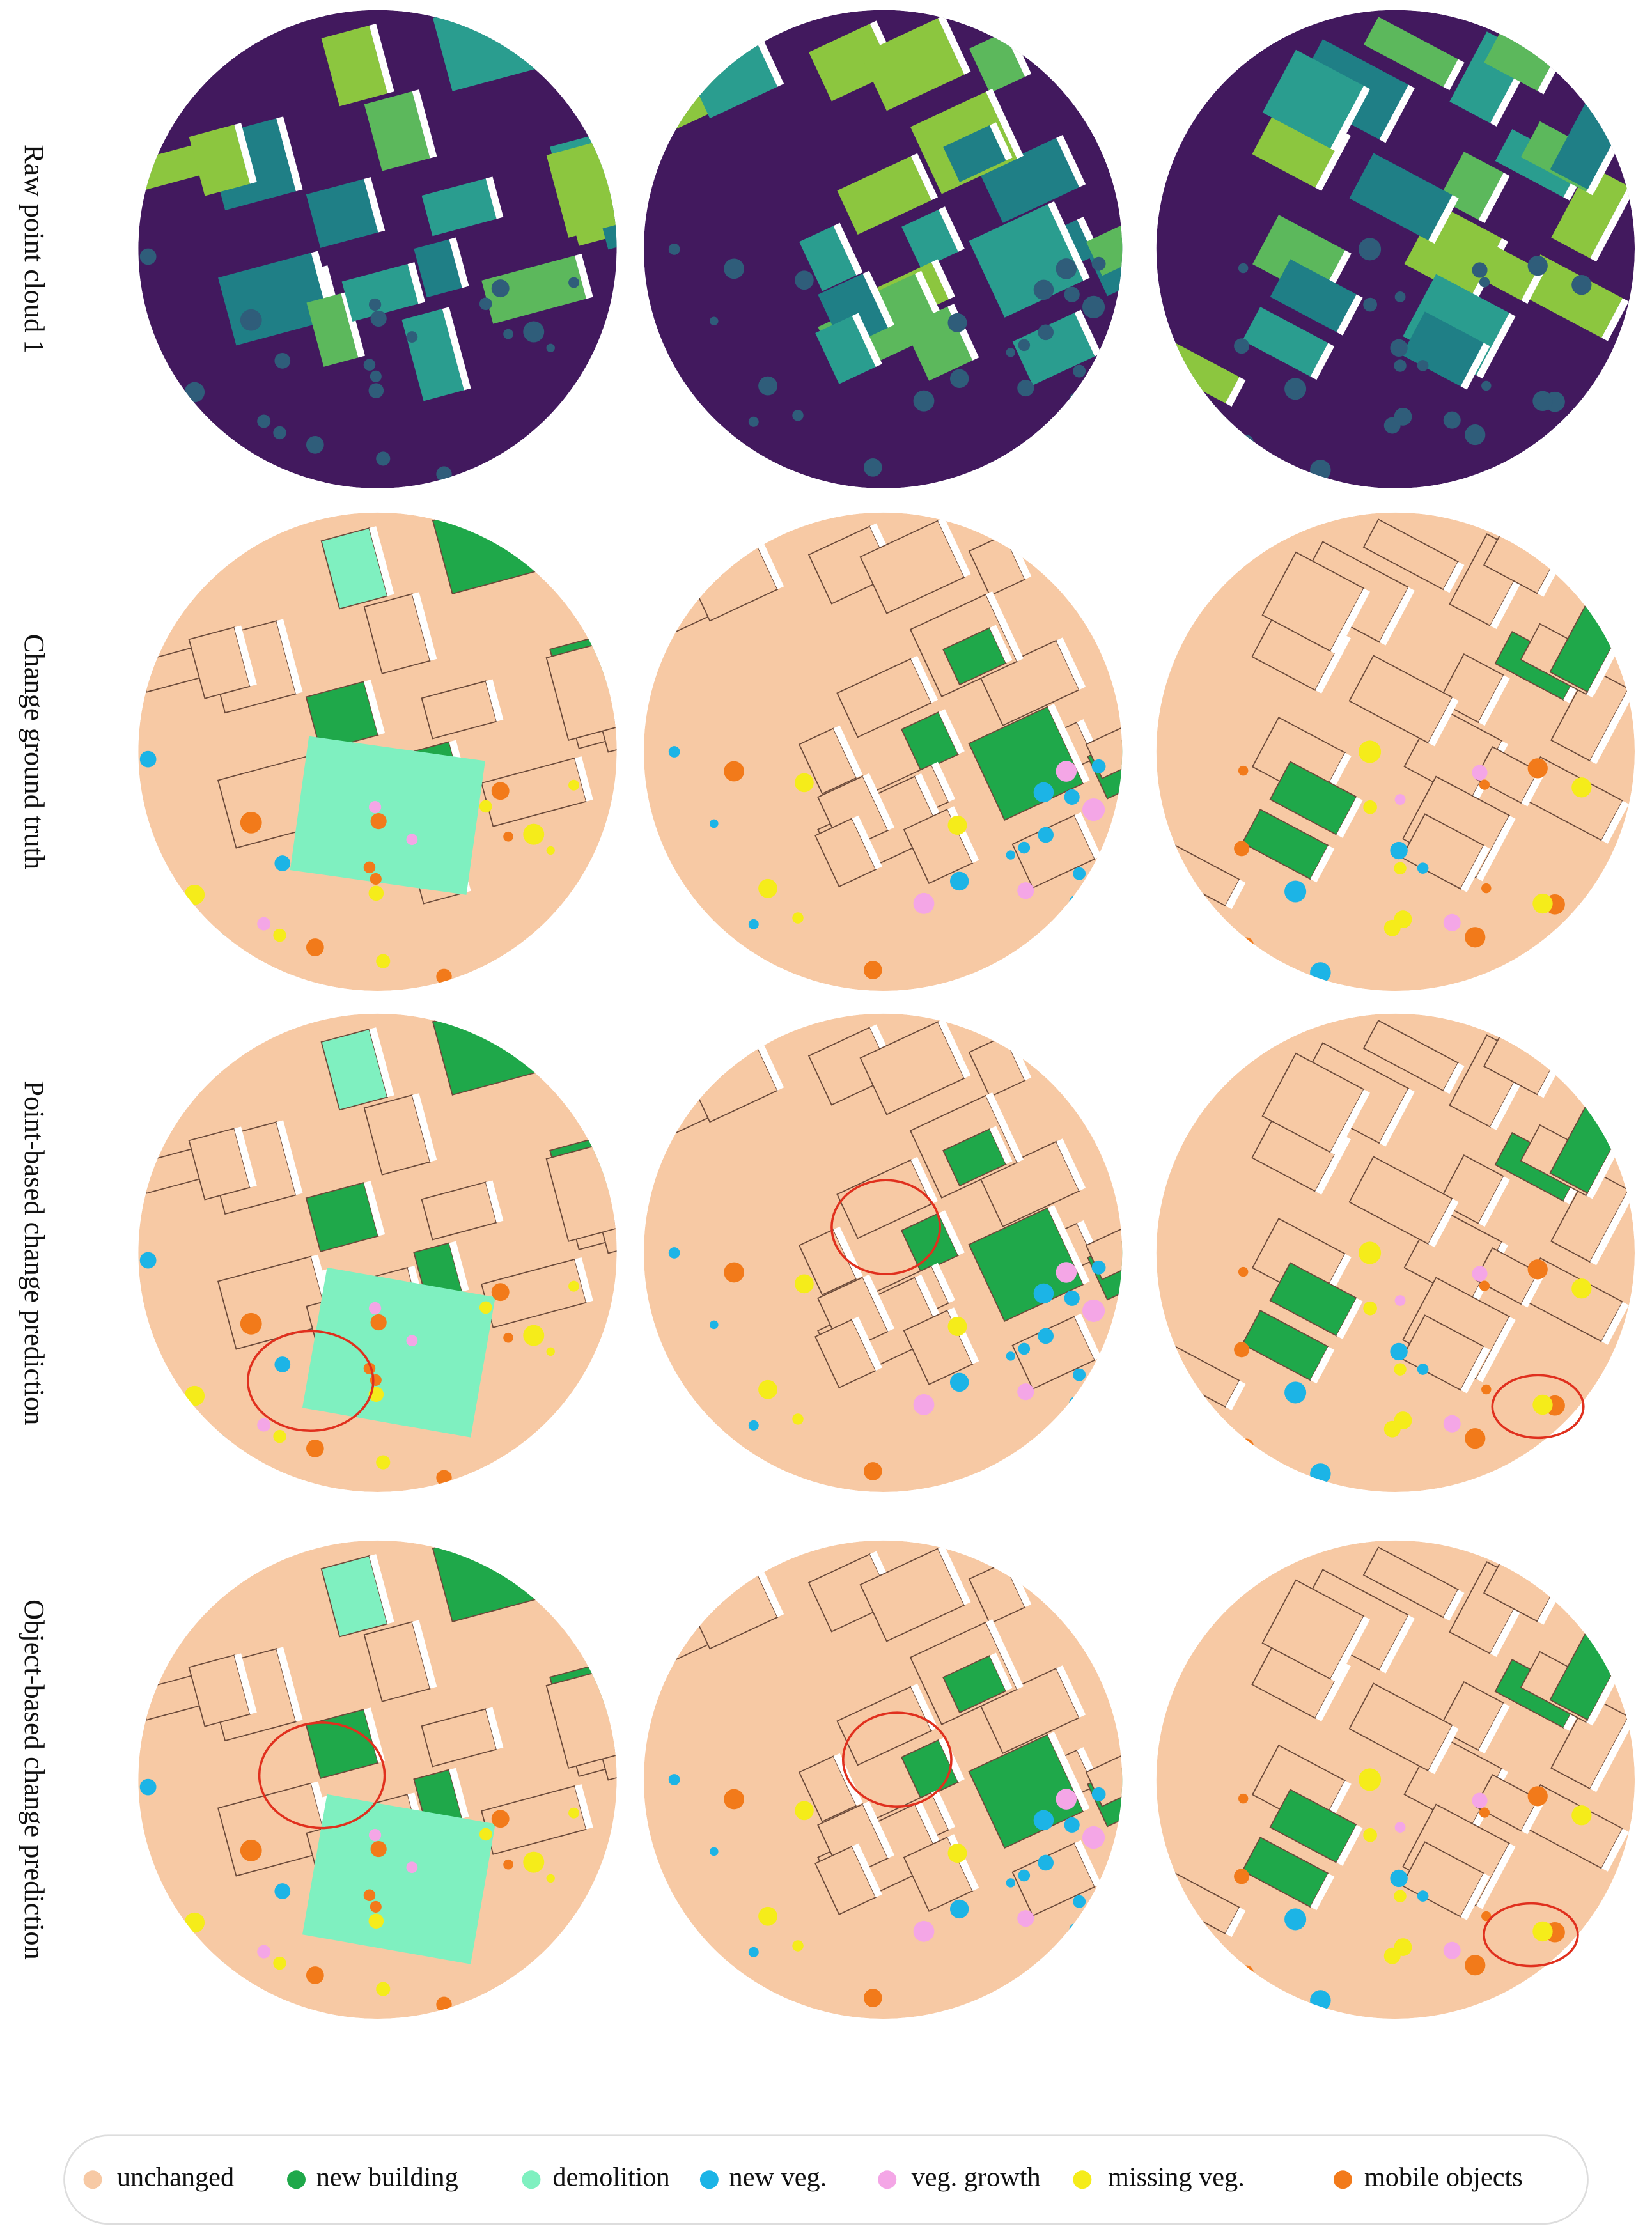 The width and height of the screenshot is (1652, 2238). What do you see at coordinates (1082, 2179) in the screenshot?
I see `legend-marker` at bounding box center [1082, 2179].